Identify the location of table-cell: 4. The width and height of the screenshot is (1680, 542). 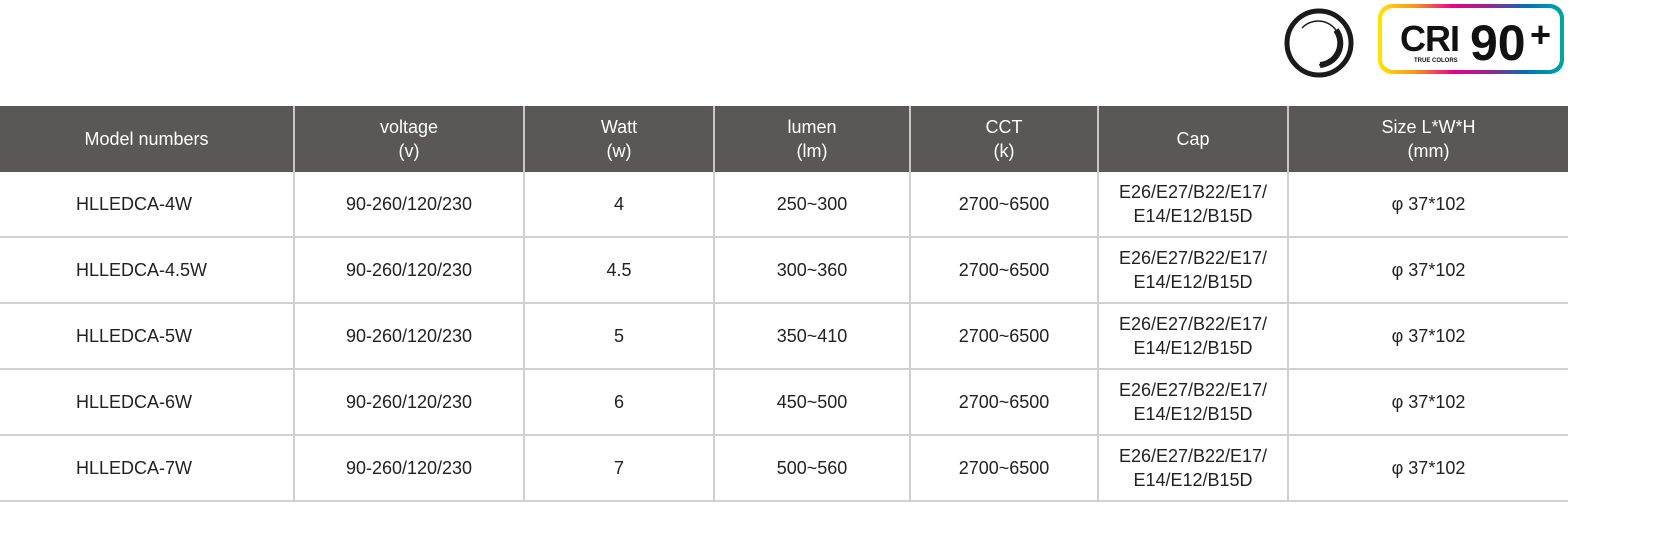
(618, 205).